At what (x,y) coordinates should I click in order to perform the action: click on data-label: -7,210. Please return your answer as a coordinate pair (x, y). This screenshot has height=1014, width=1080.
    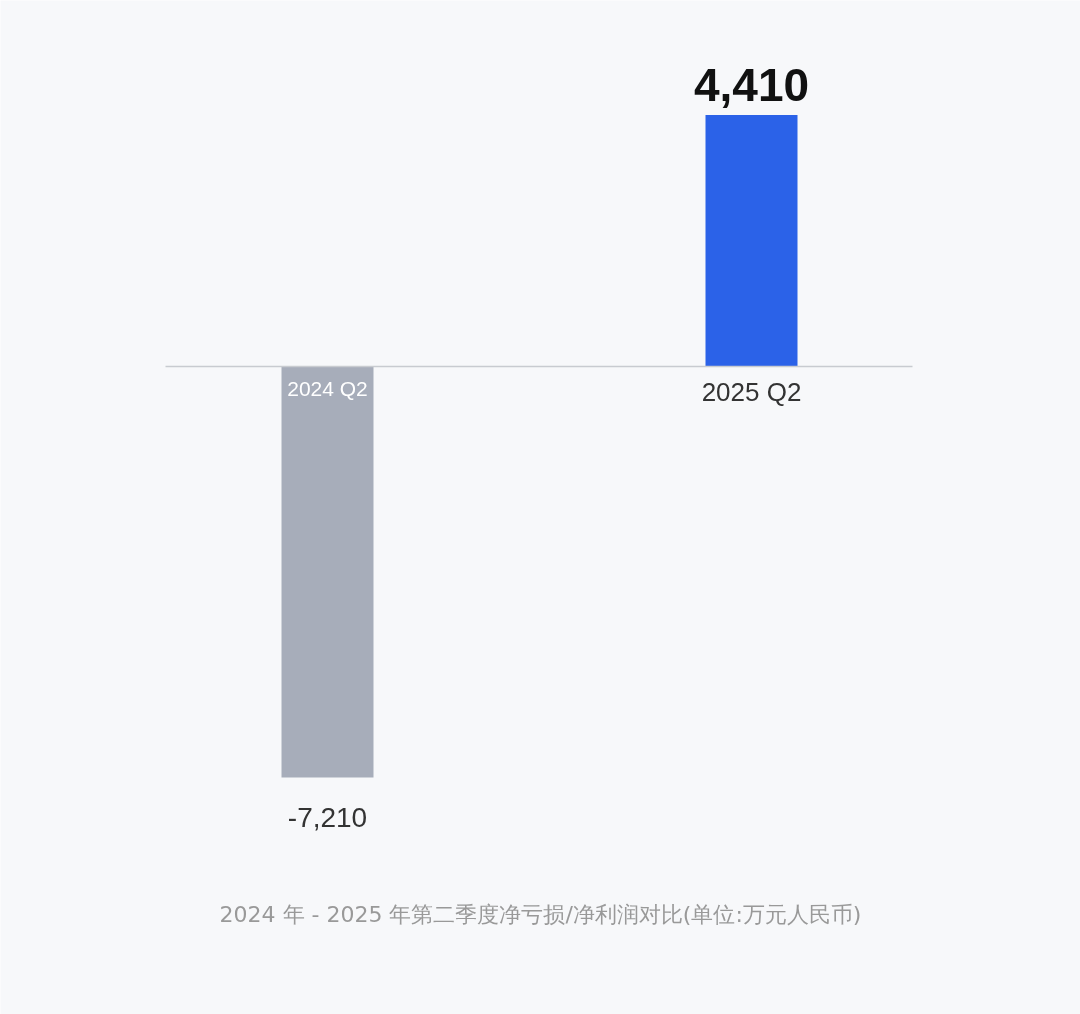
    Looking at the image, I should click on (327, 817).